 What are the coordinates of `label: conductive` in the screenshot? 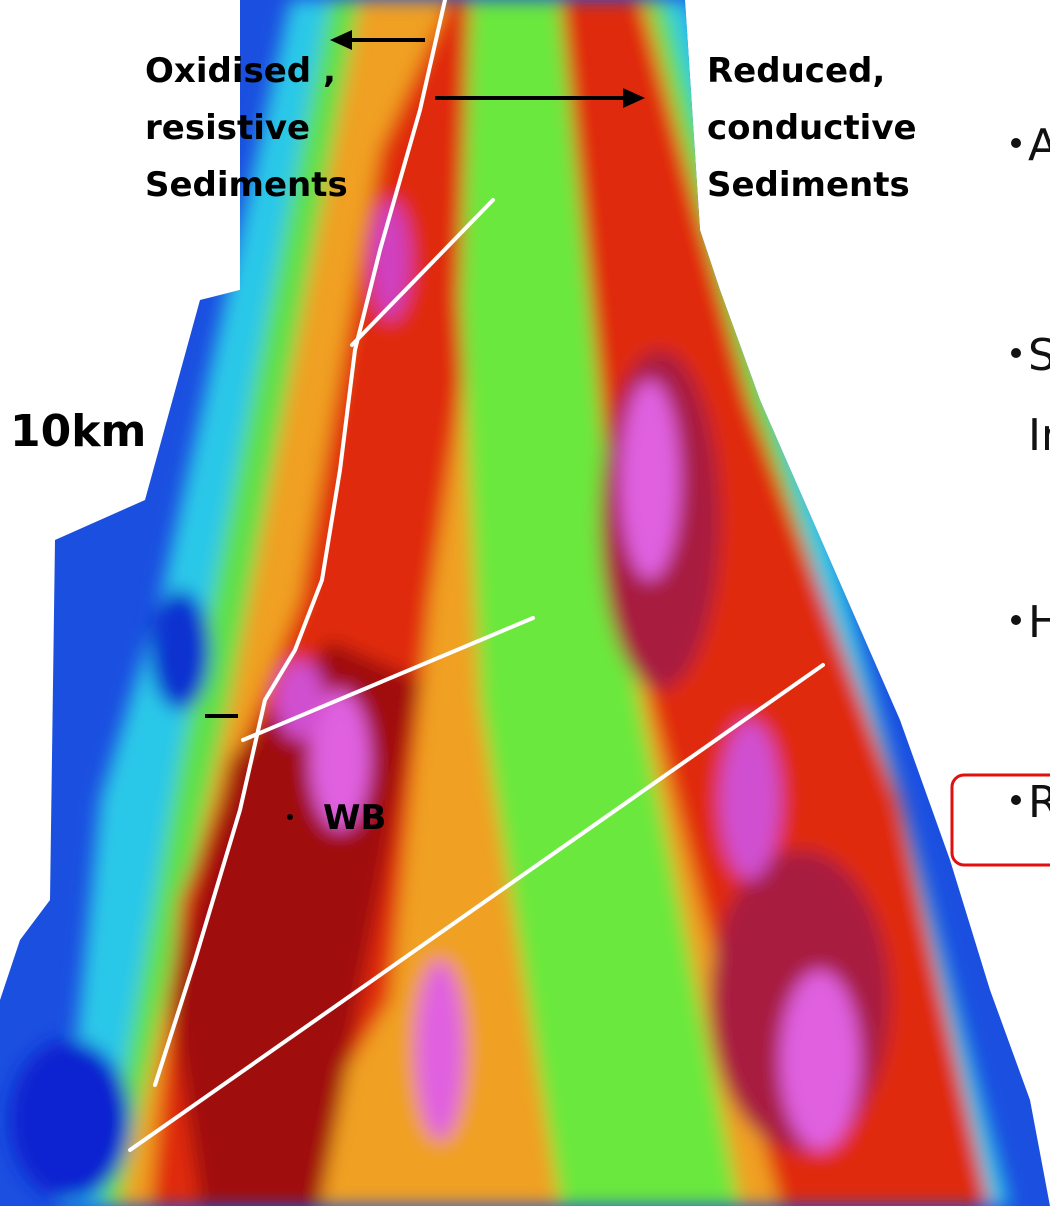 It's located at (812, 128).